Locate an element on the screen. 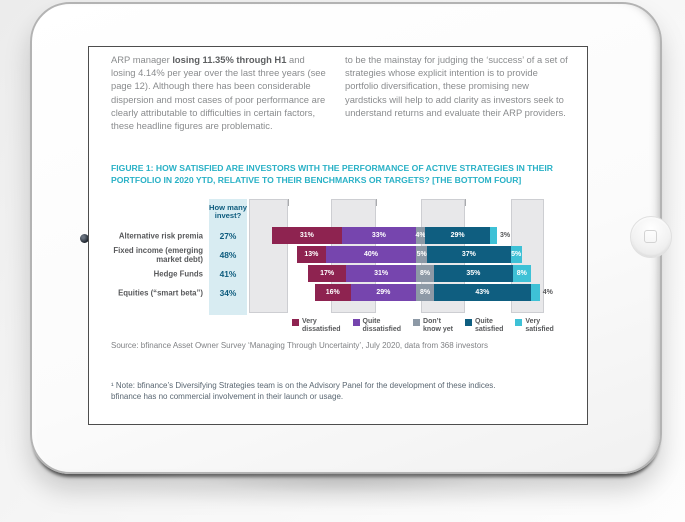 The image size is (685, 522). aside-value: 48% is located at coordinates (228, 254).